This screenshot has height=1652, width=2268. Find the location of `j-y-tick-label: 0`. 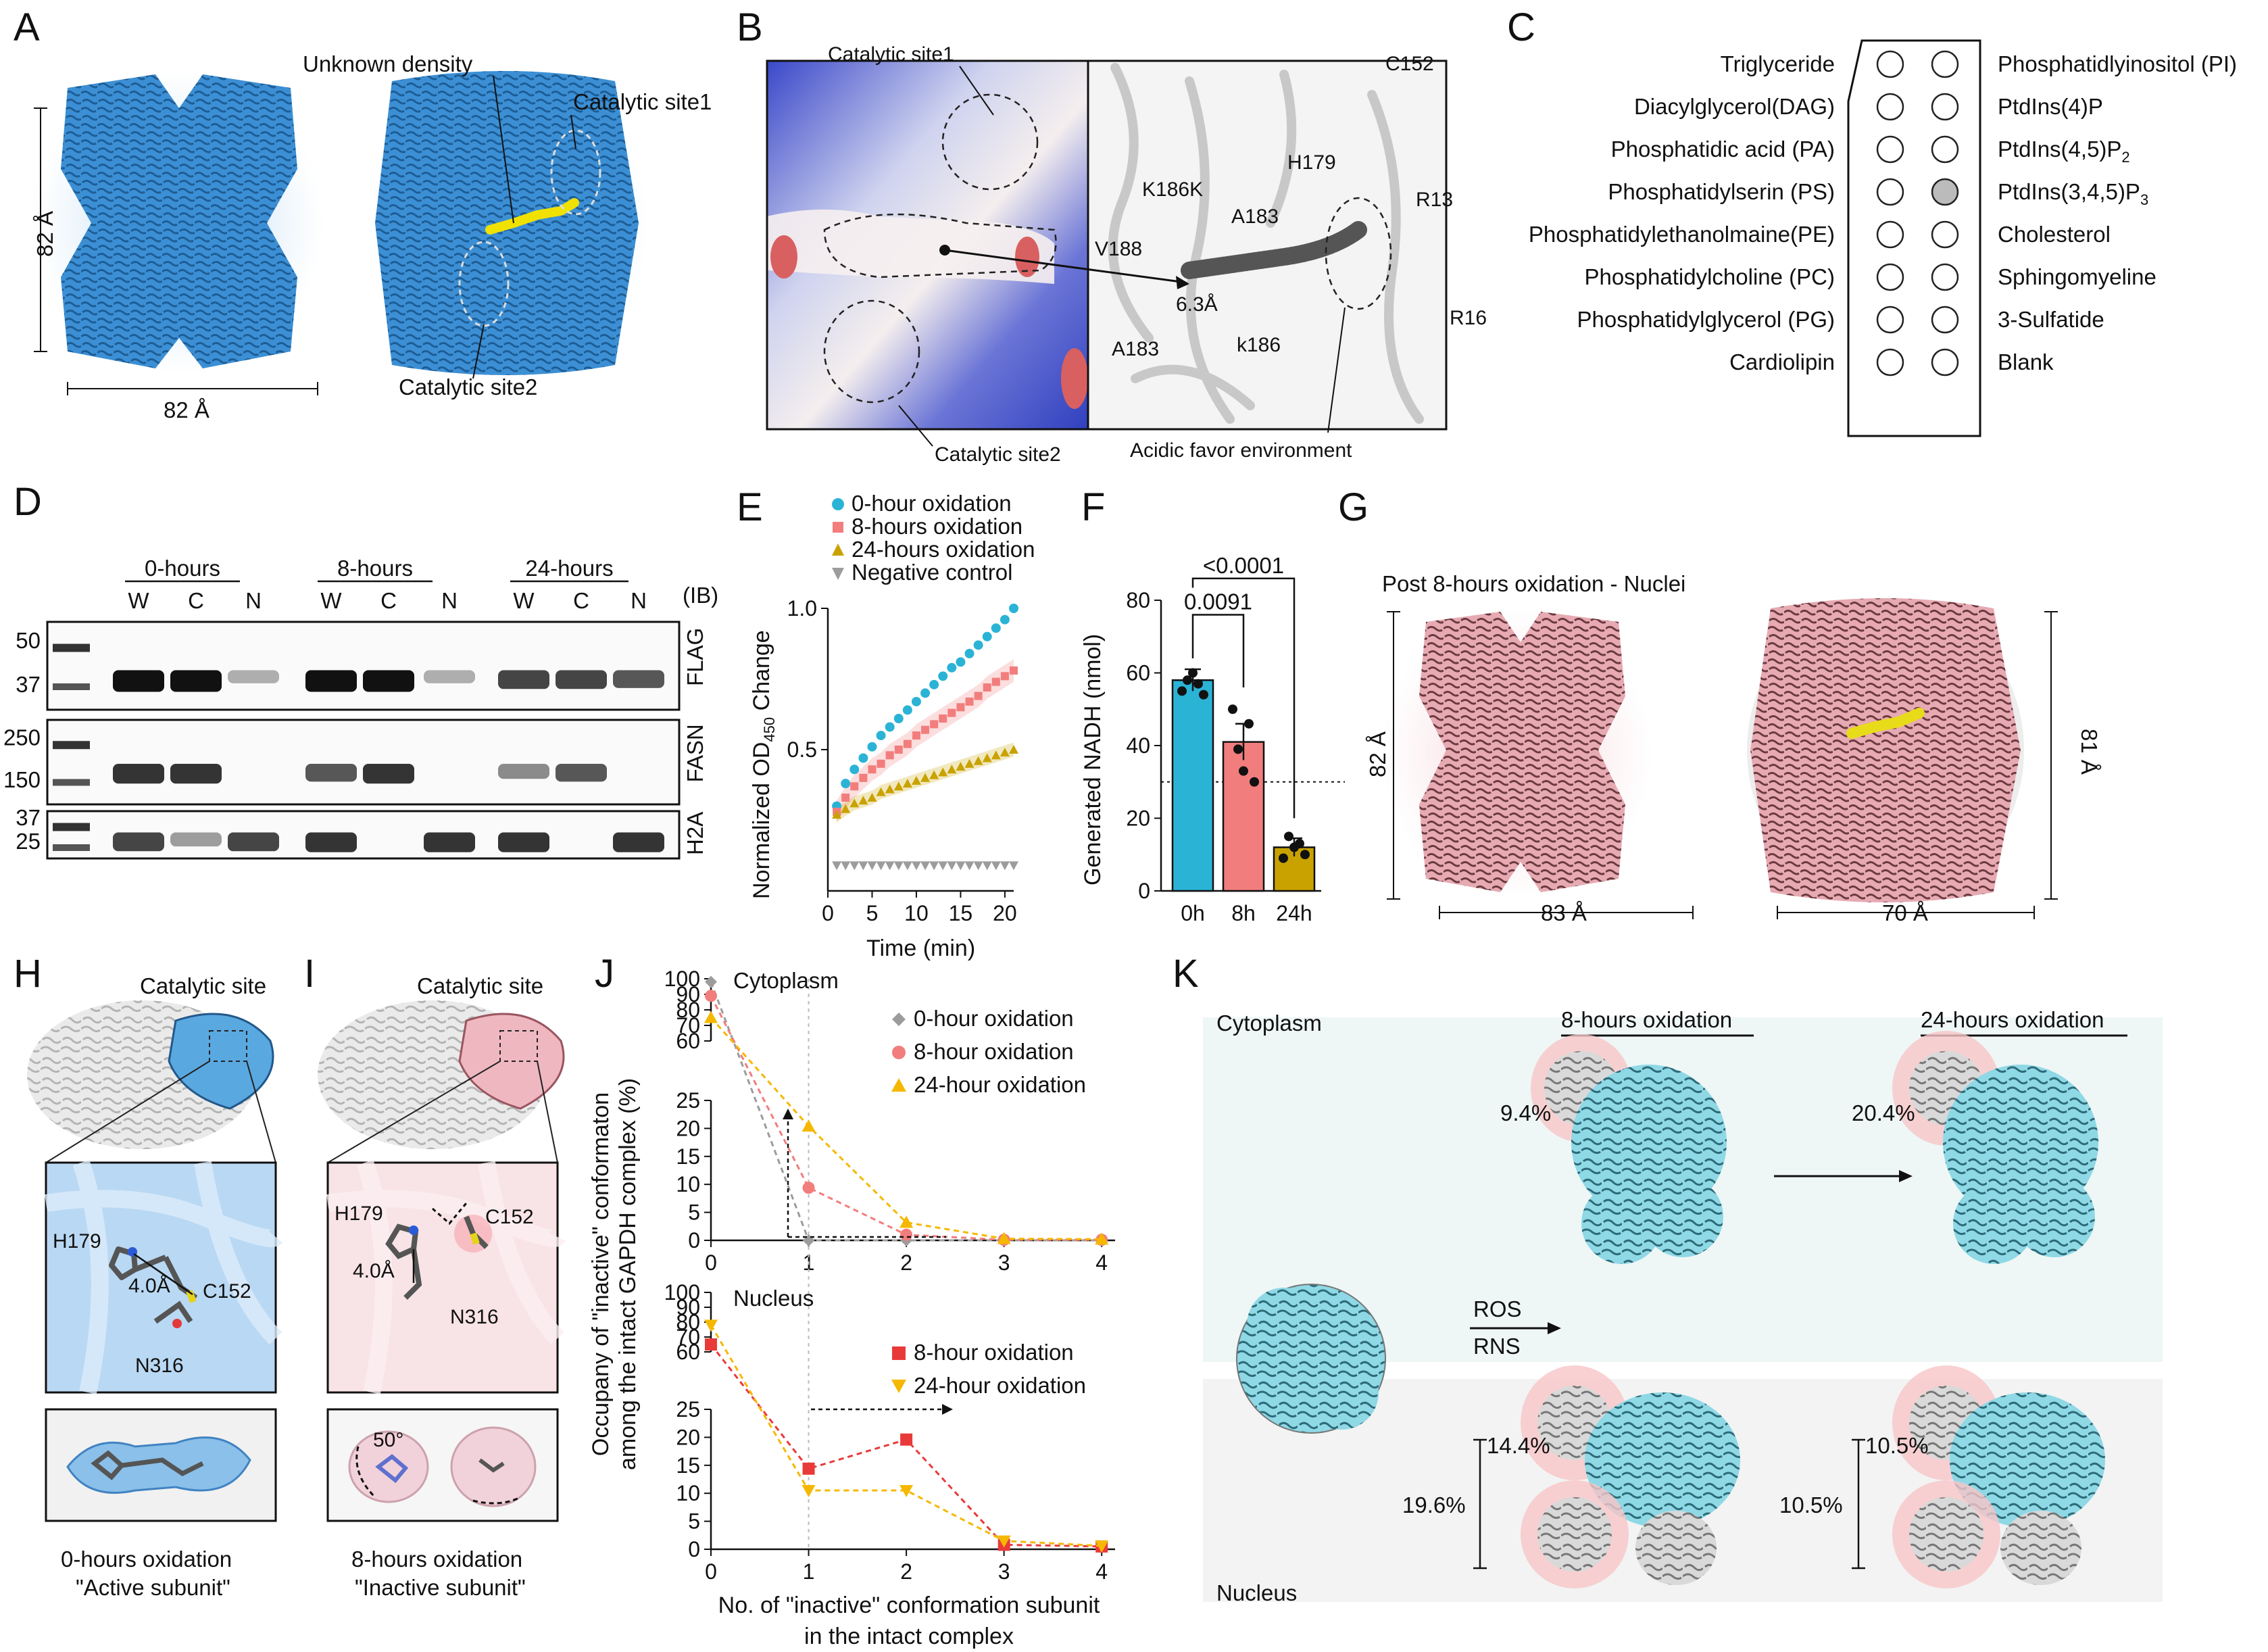

j-y-tick-label: 0 is located at coordinates (694, 1549).